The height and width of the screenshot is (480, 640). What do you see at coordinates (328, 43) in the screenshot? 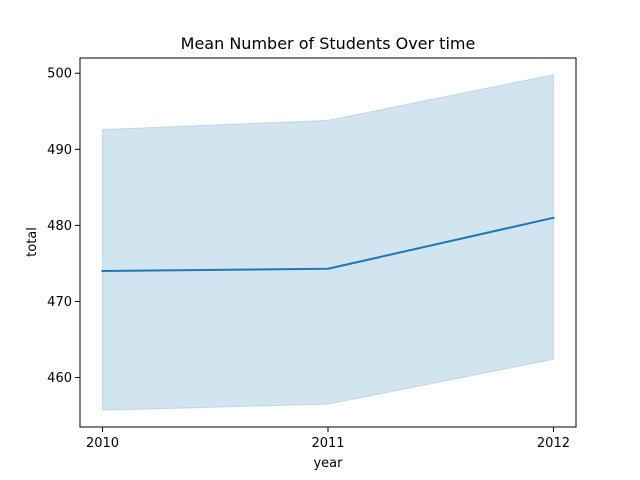
I see `chart-title: Mean Number of Students Over time` at bounding box center [328, 43].